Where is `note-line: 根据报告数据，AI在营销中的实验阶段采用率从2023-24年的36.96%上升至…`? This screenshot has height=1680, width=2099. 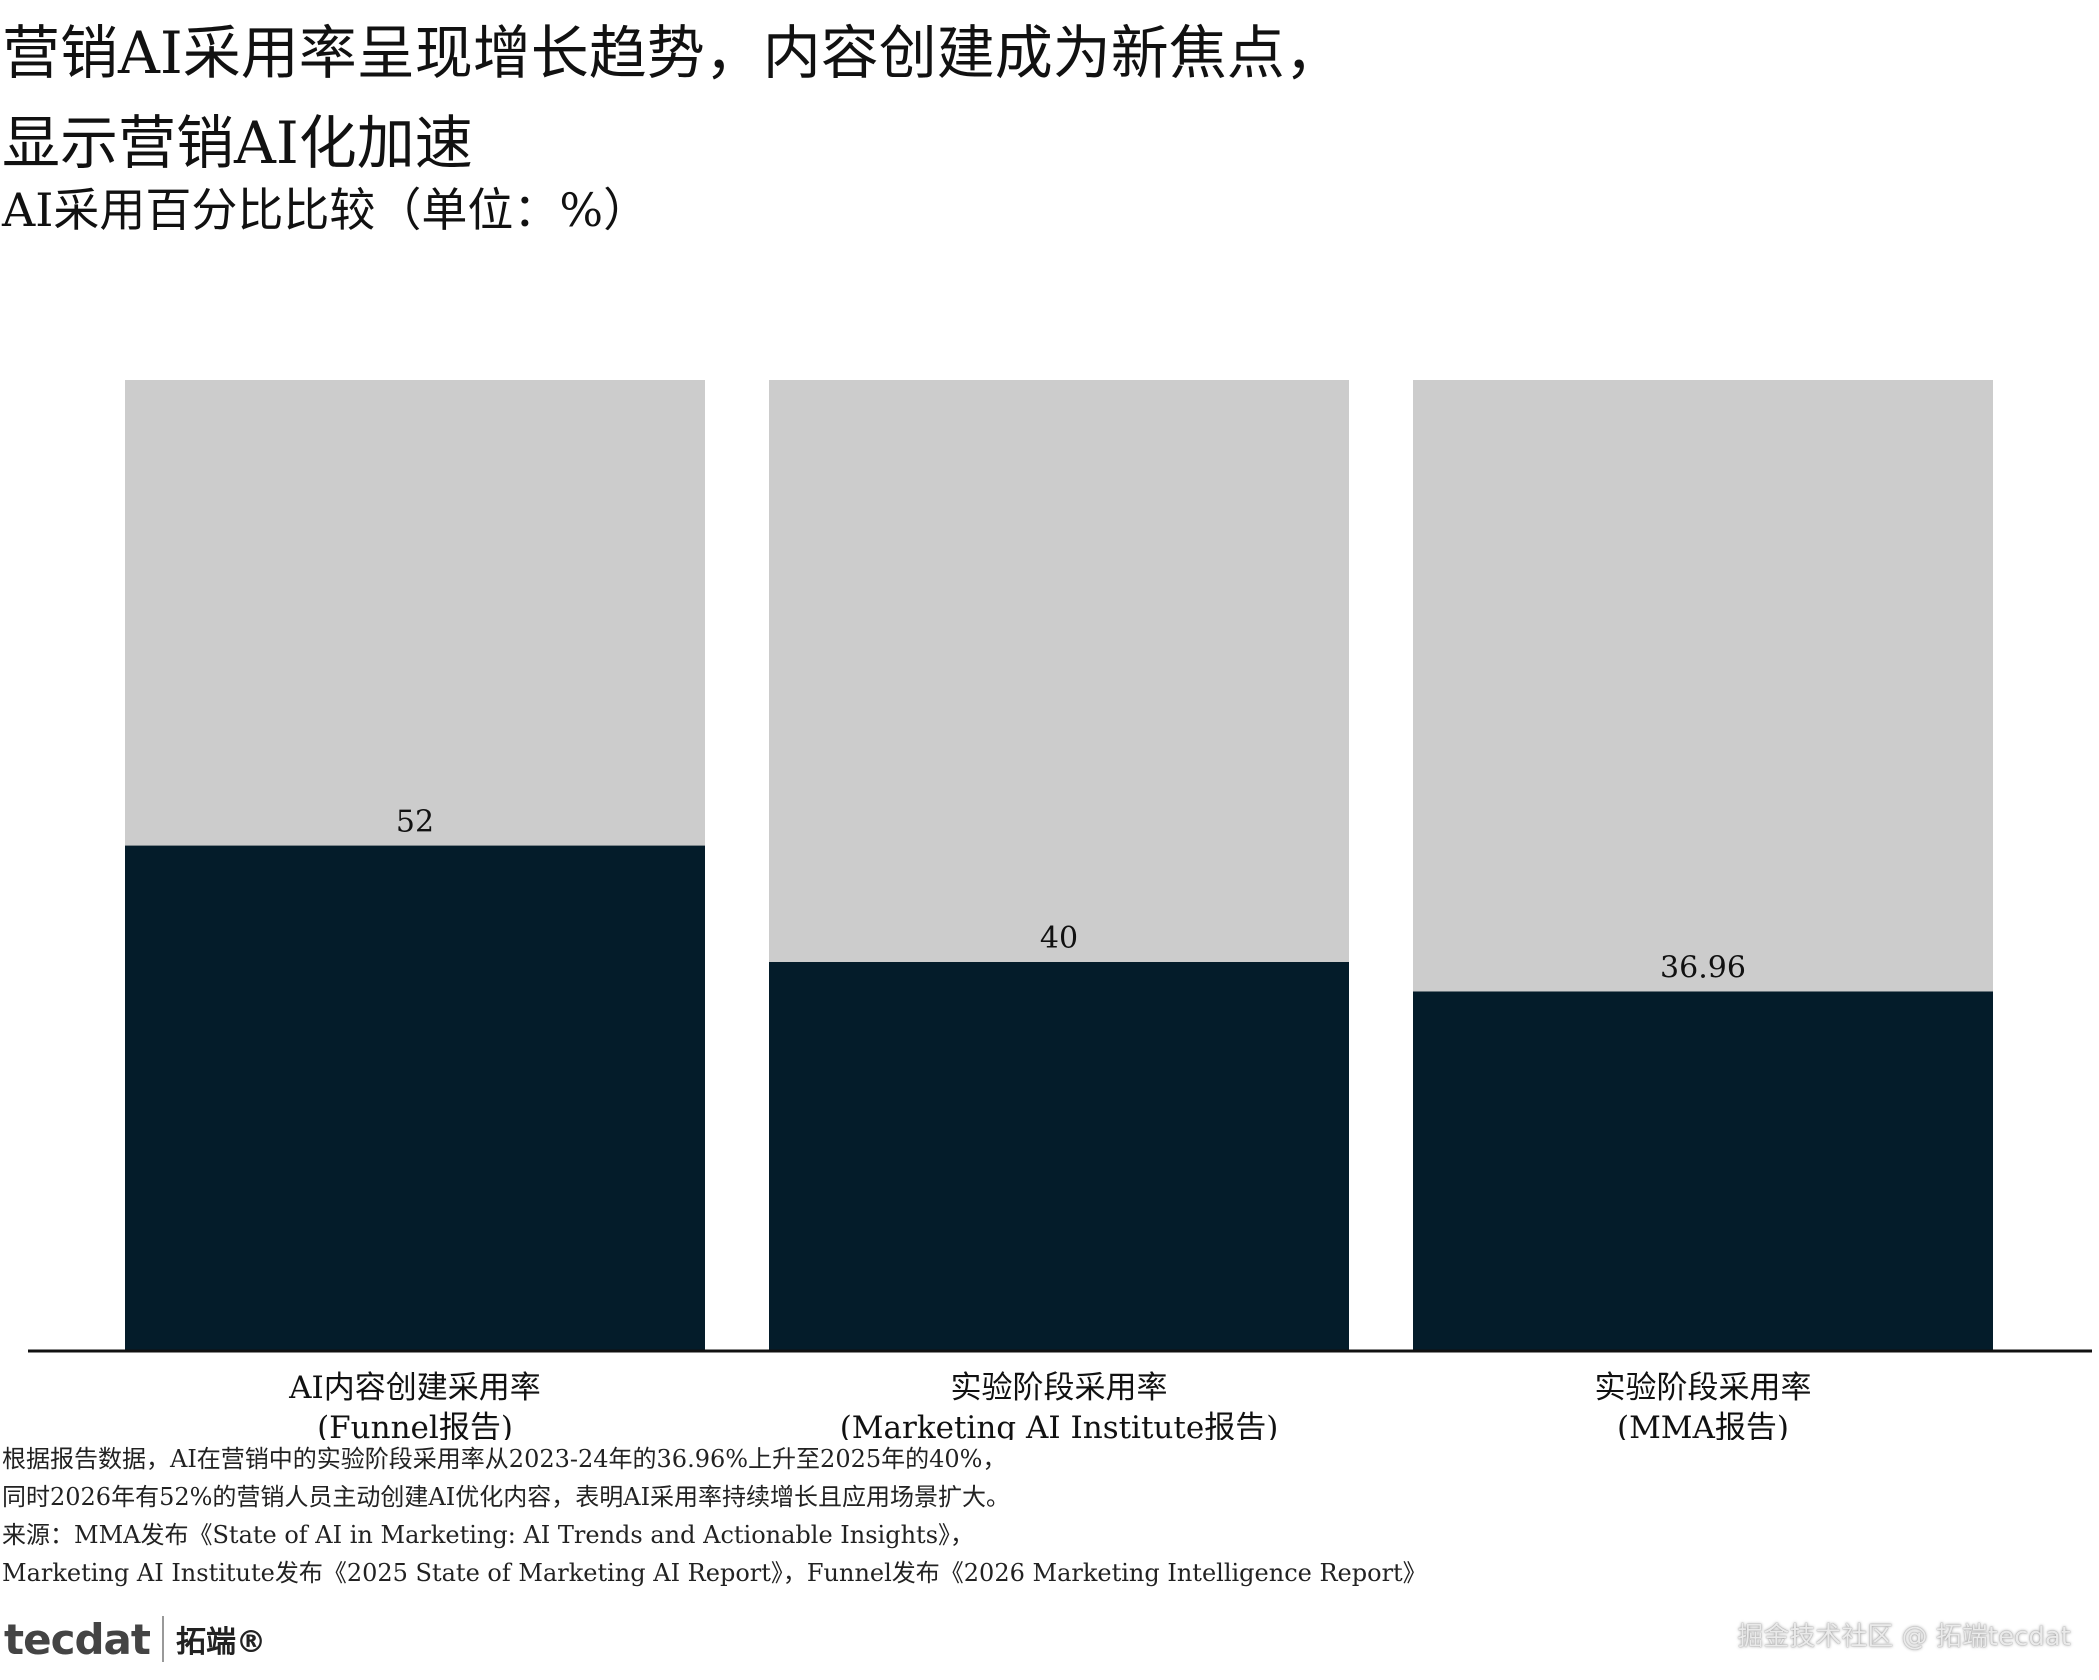 note-line: 根据报告数据，AI在营销中的实验阶段采用率从2023-24年的36.96%上升至… is located at coordinates (504, 1459).